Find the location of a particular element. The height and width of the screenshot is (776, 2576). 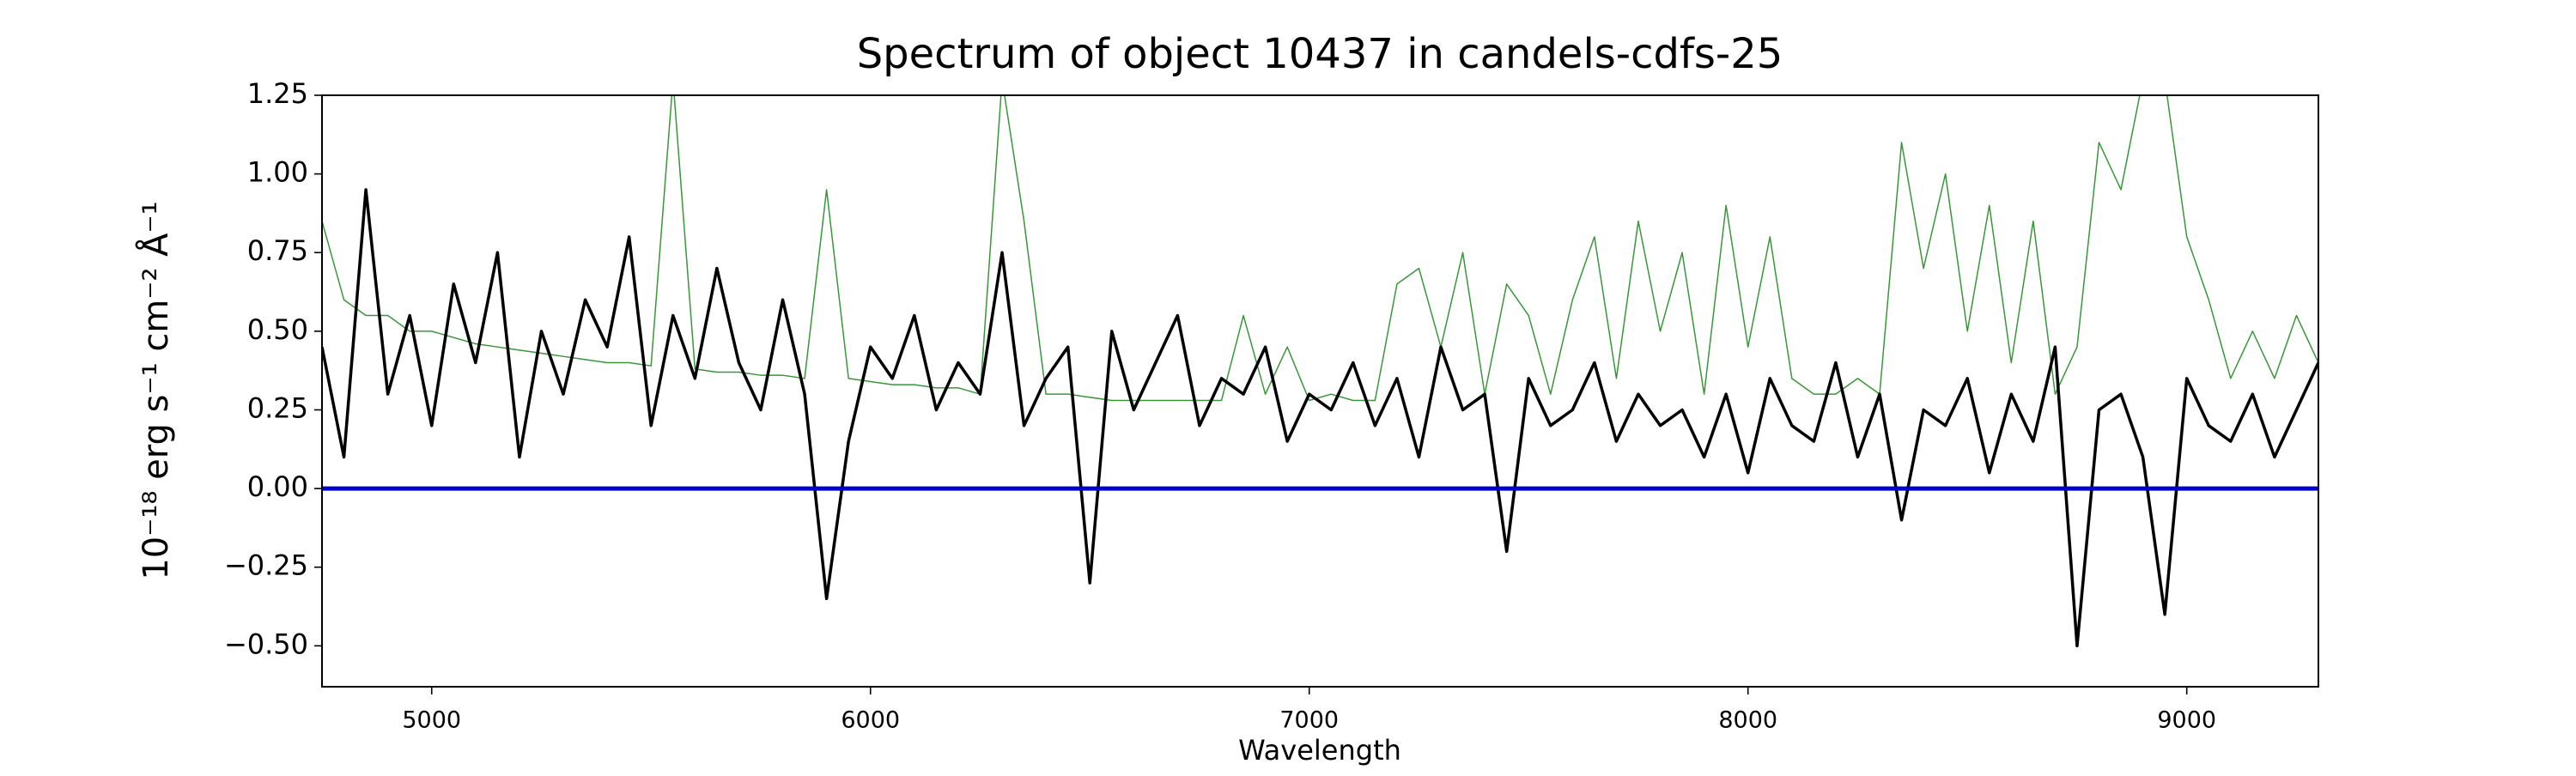

x-axis-label: Wavelength is located at coordinates (1319, 750).